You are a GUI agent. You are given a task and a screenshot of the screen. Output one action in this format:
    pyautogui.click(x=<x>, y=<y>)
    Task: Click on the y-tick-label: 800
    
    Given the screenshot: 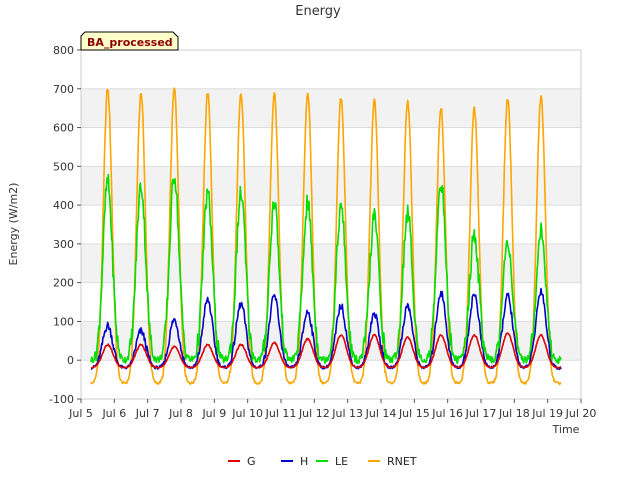 What is the action you would take?
    pyautogui.click(x=63, y=50)
    